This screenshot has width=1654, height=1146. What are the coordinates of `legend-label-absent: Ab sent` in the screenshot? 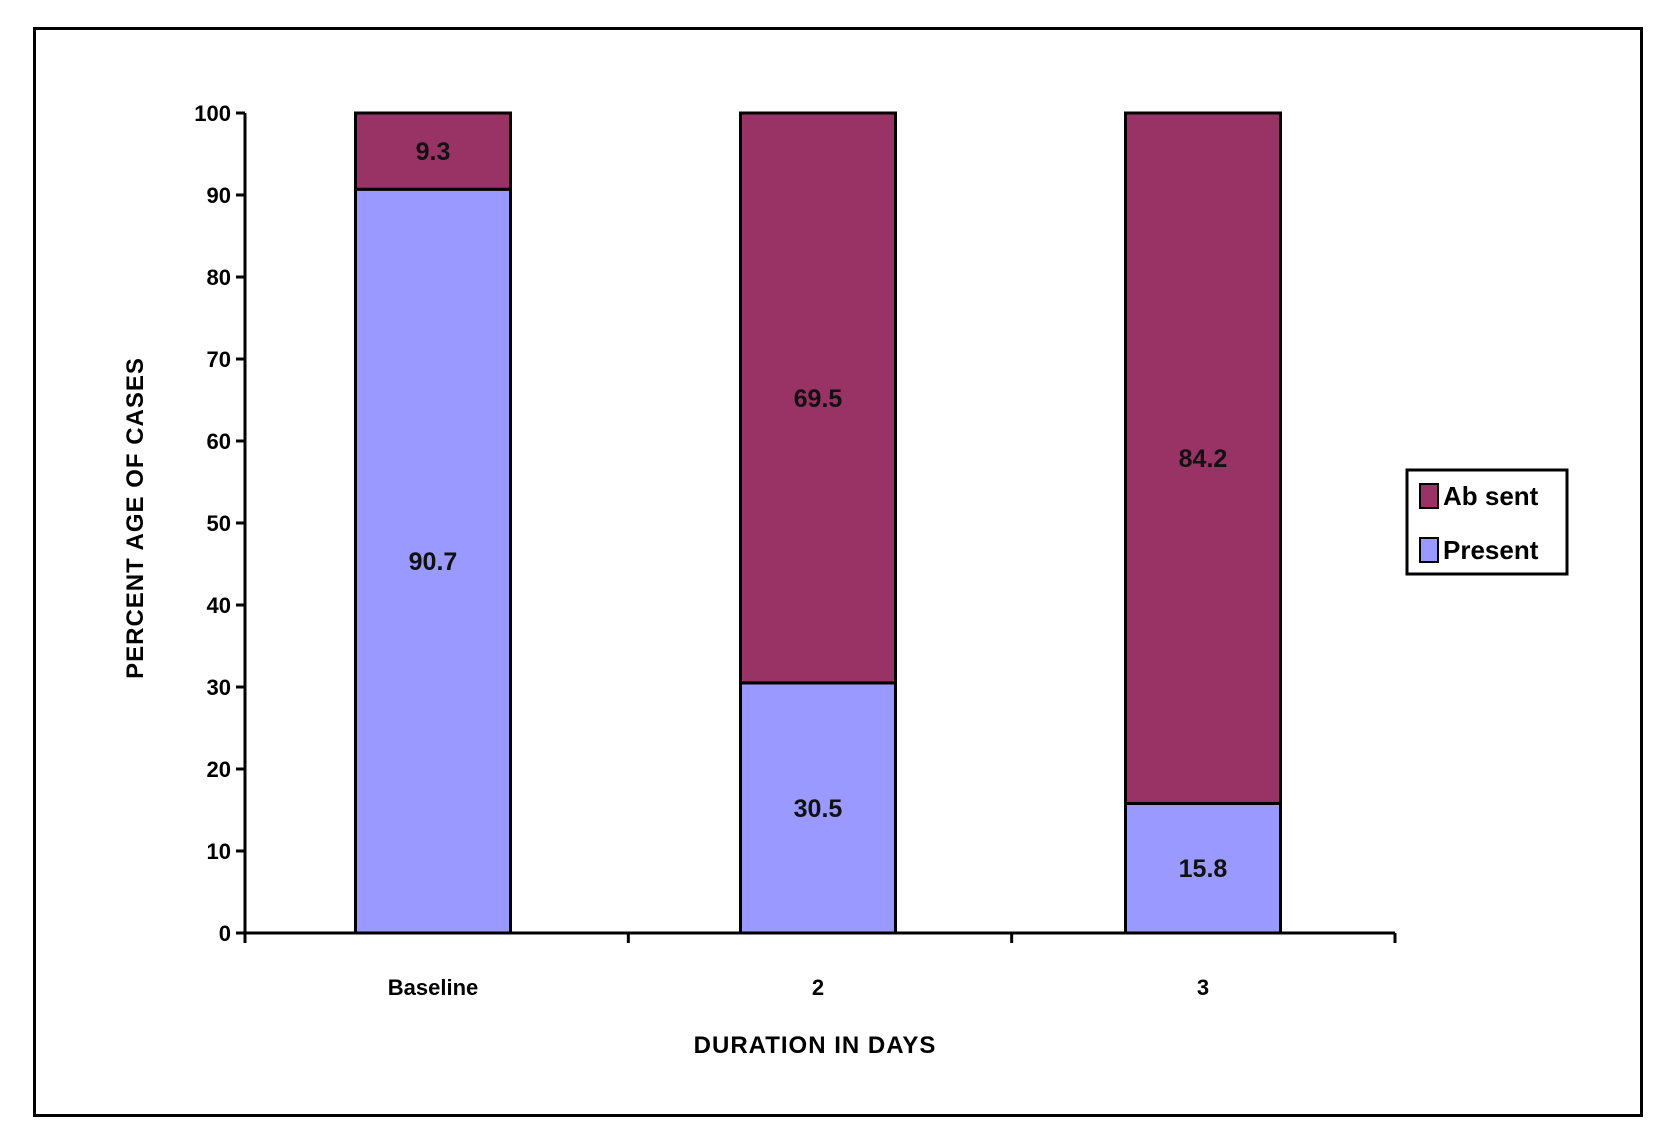 It's located at (1491, 496).